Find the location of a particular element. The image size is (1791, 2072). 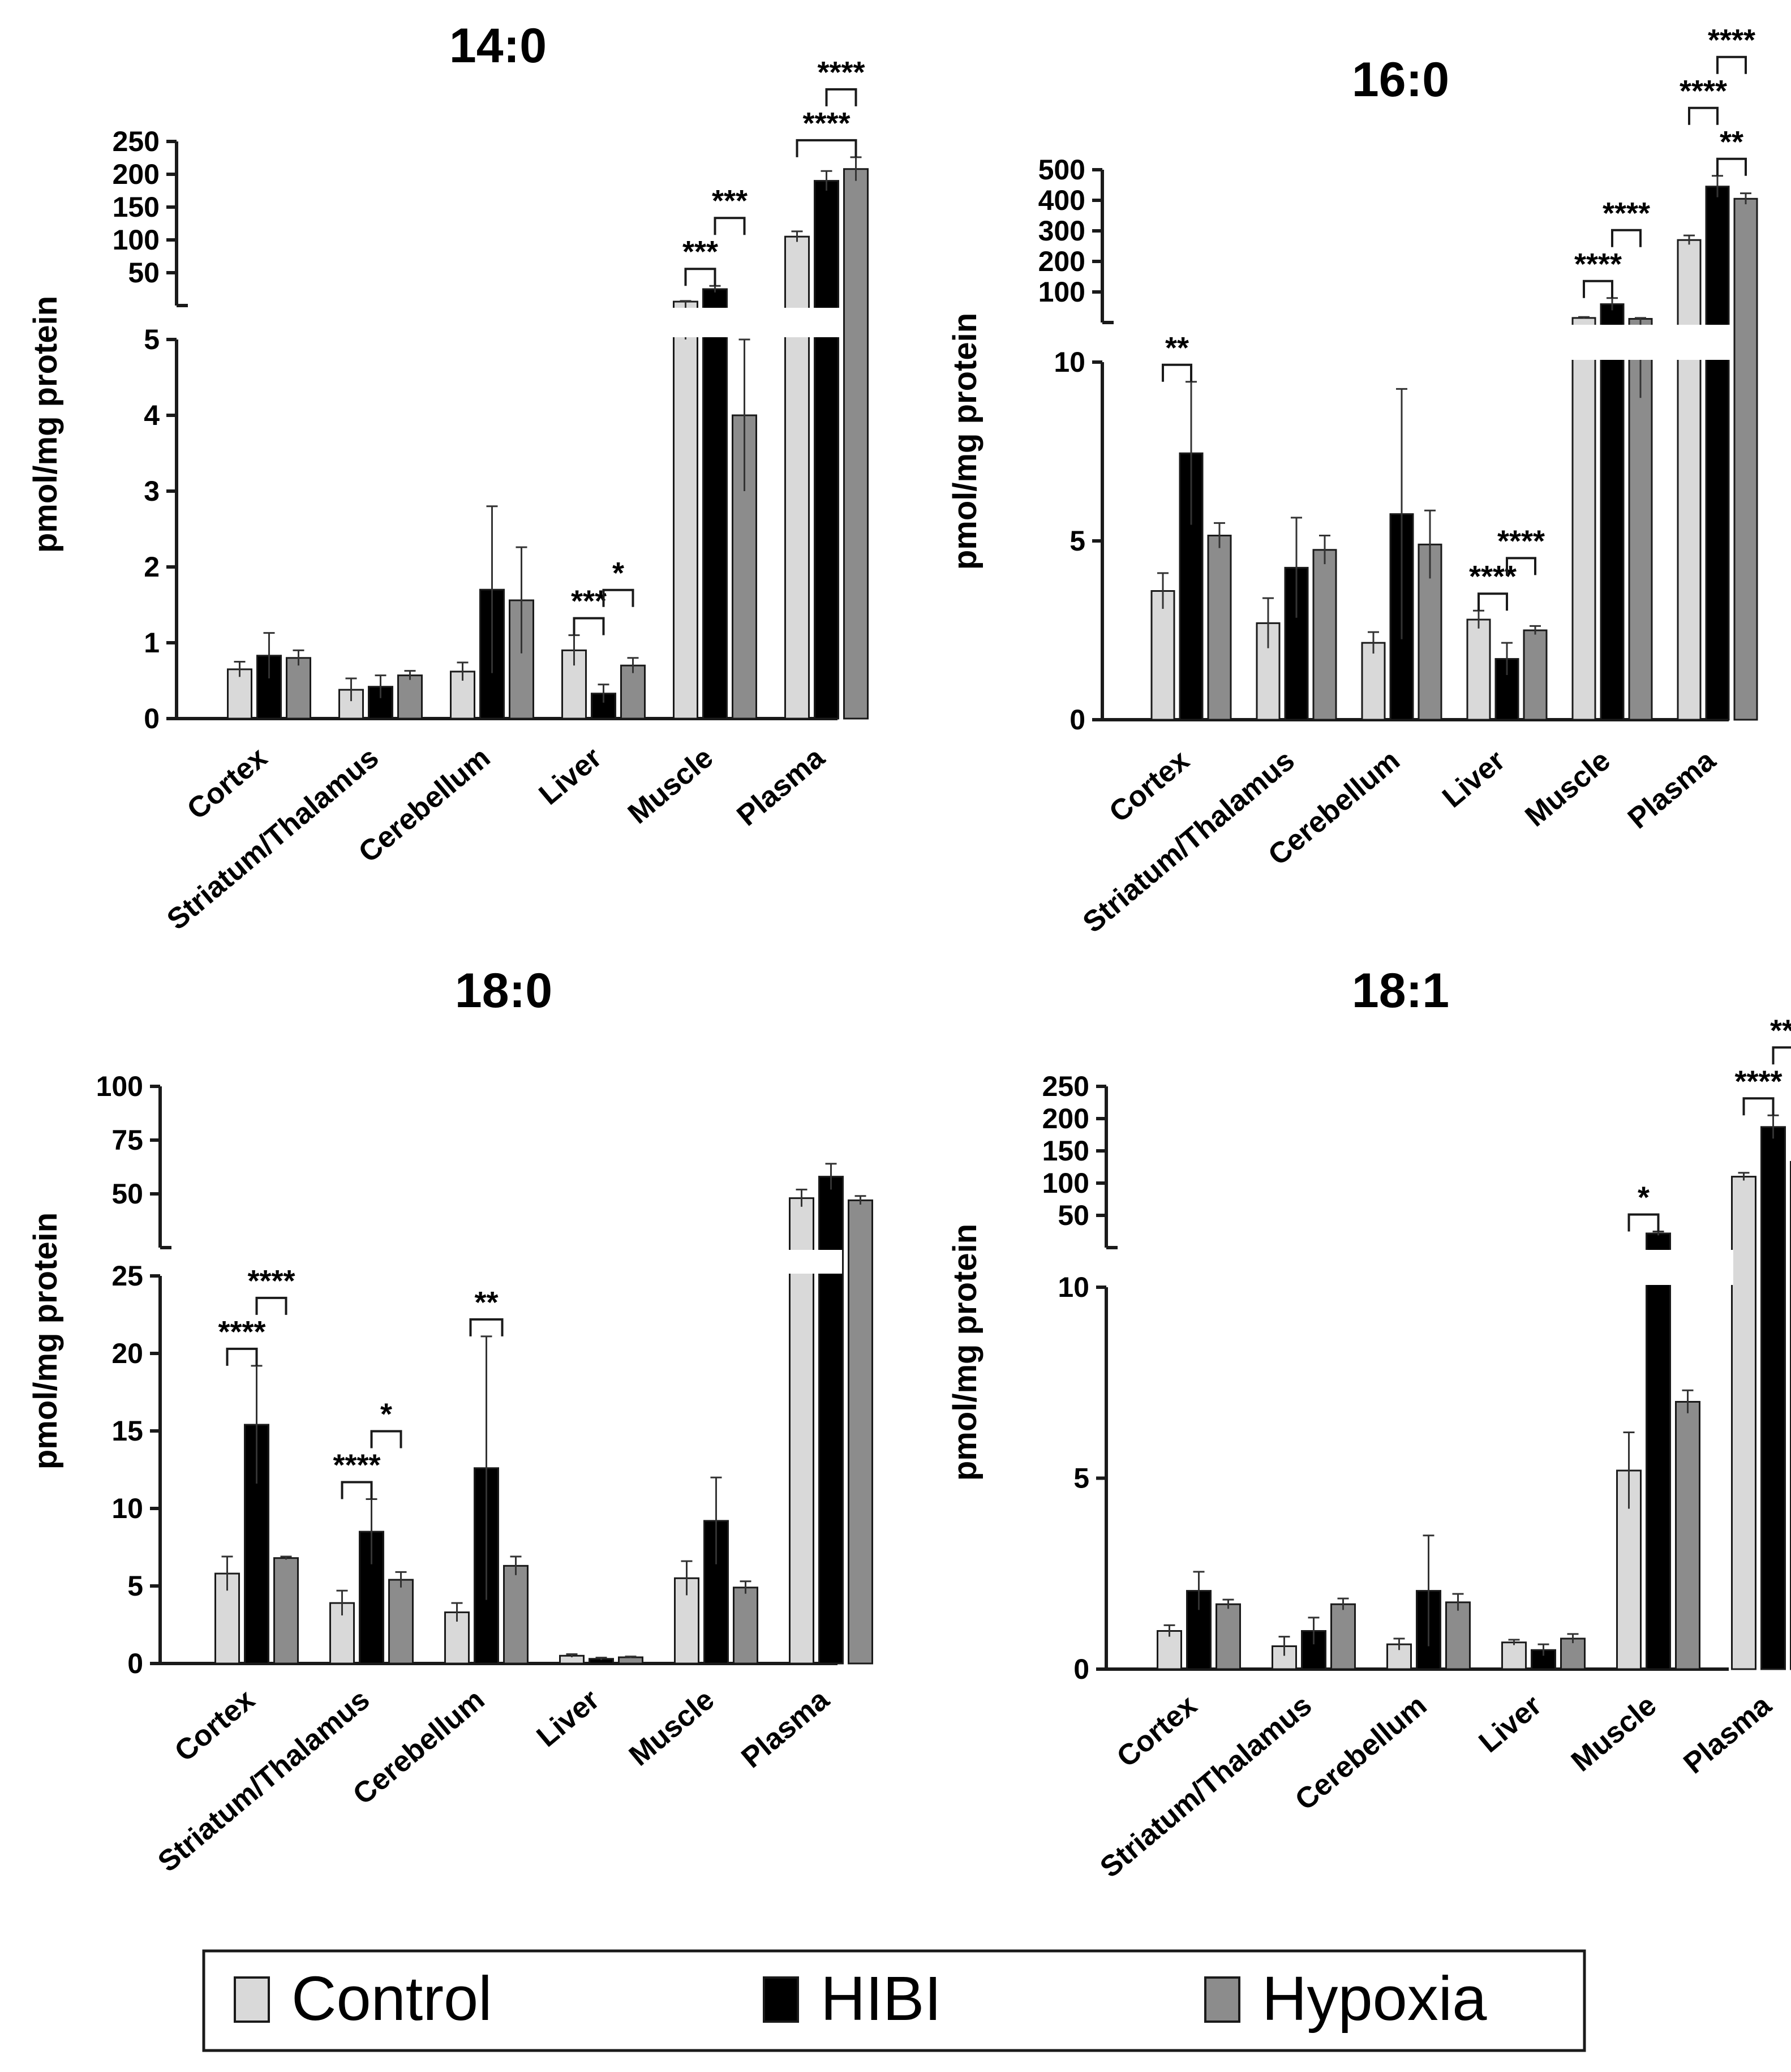

y-tick-label: 150 is located at coordinates (1065, 1151).